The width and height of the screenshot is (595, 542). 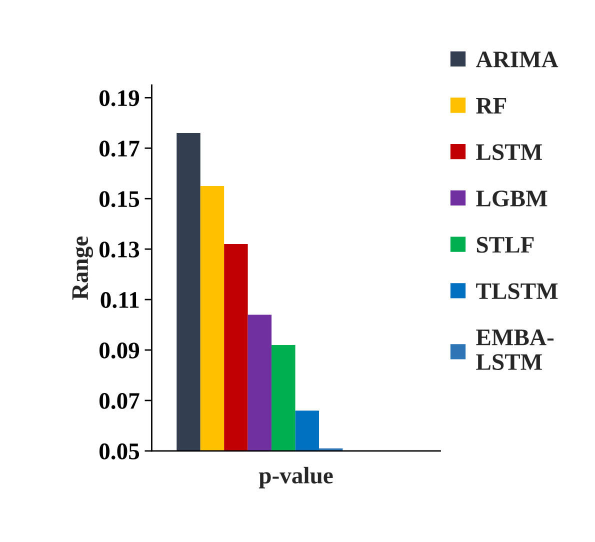 I want to click on legend-label: EMBA-LSTM, so click(x=515, y=350).